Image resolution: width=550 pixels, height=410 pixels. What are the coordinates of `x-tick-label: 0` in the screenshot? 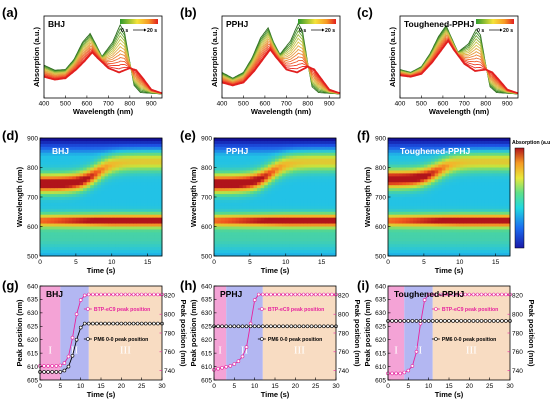 It's located at (388, 386).